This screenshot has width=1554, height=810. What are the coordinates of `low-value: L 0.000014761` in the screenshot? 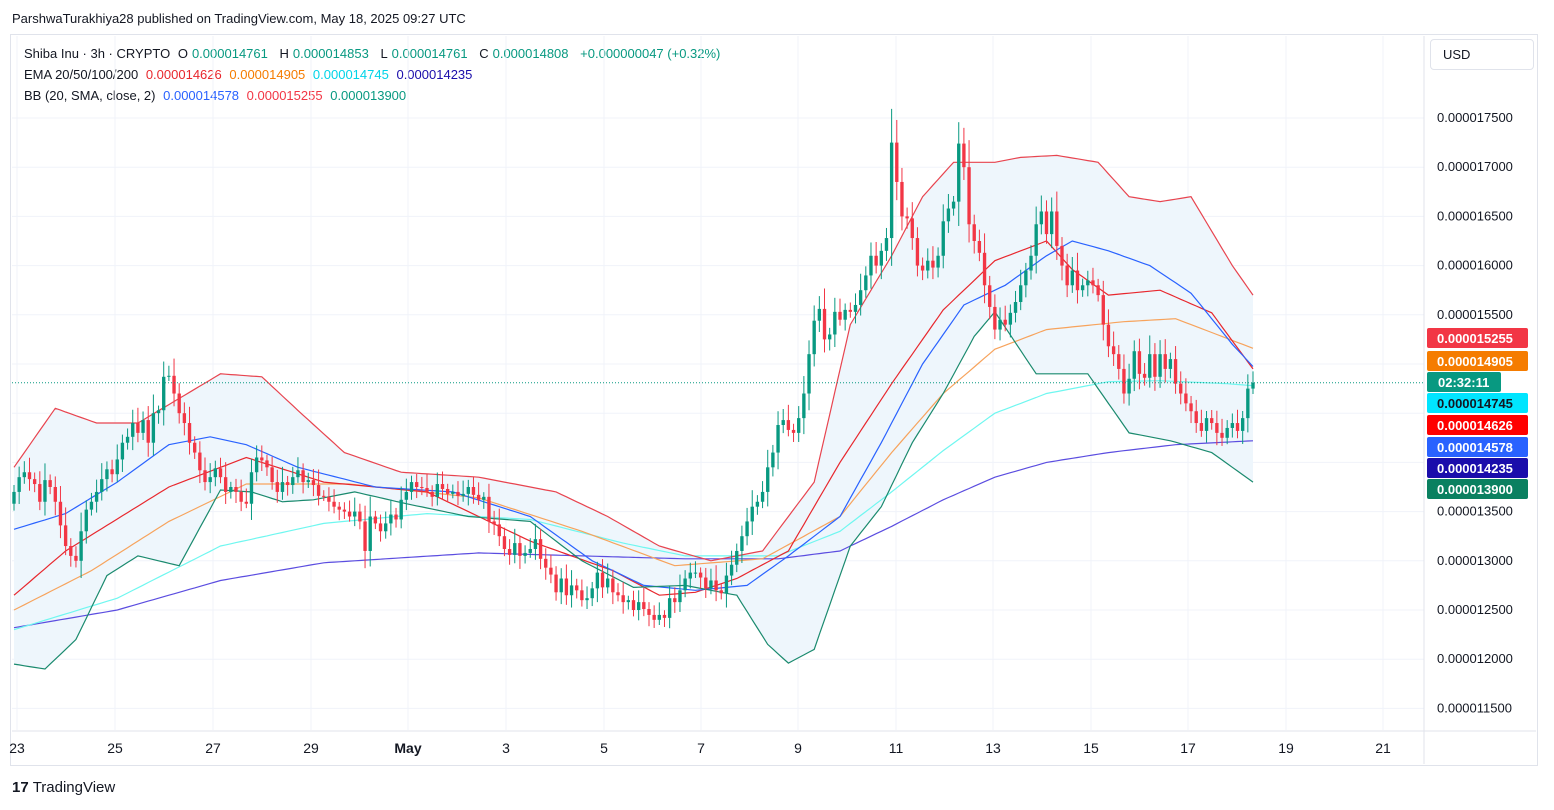 It's located at (424, 53).